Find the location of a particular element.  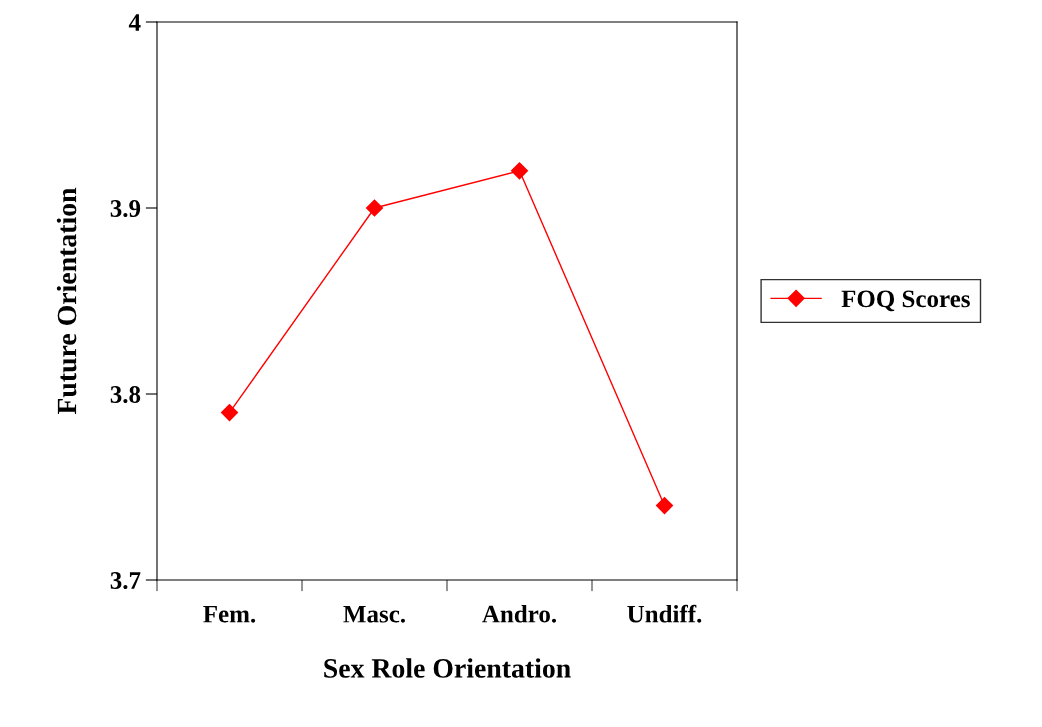

x-tick-label: Masc. is located at coordinates (374, 614).